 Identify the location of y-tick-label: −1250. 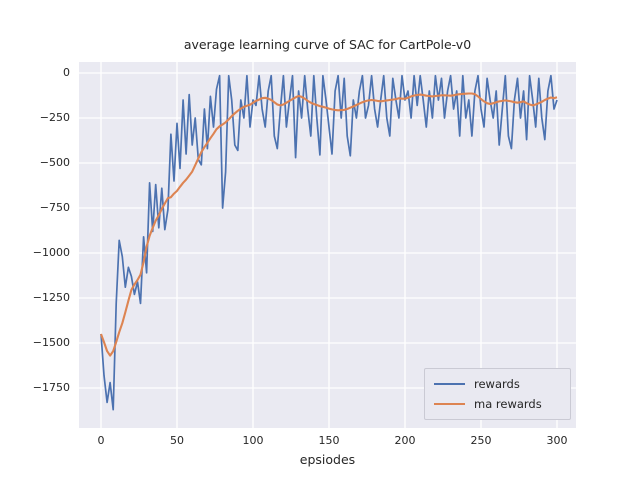
(51, 297).